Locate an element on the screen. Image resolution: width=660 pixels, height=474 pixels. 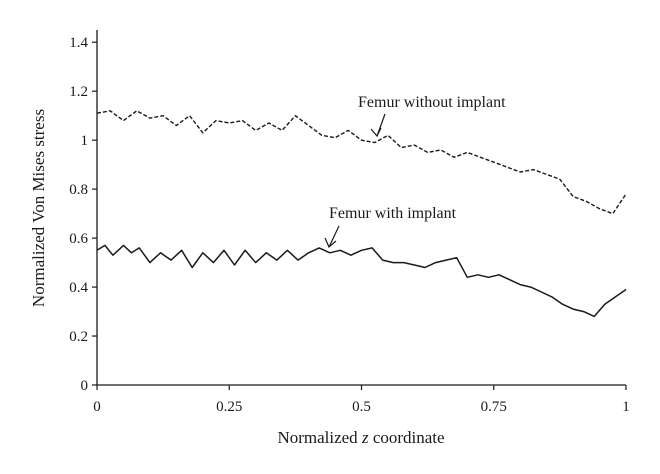
annotations: Femur without implant Femur with implant is located at coordinates (415, 171).